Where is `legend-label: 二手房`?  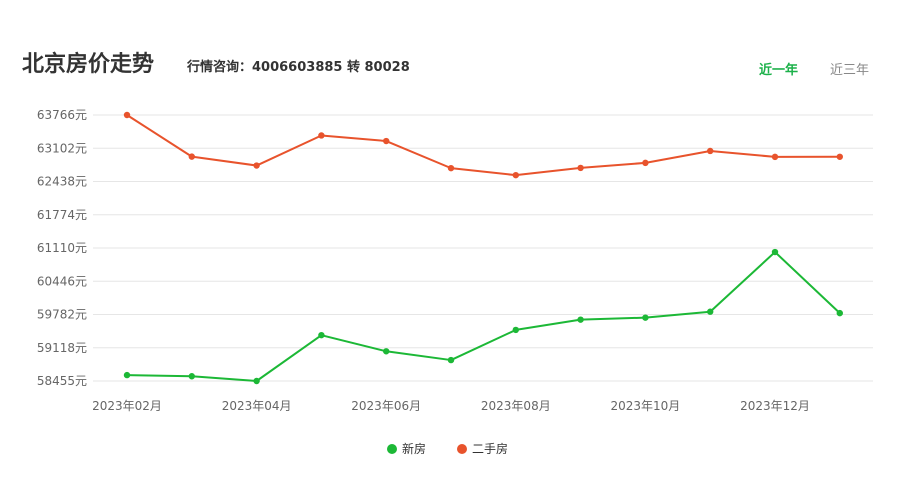
legend-label: 二手房 is located at coordinates (490, 448).